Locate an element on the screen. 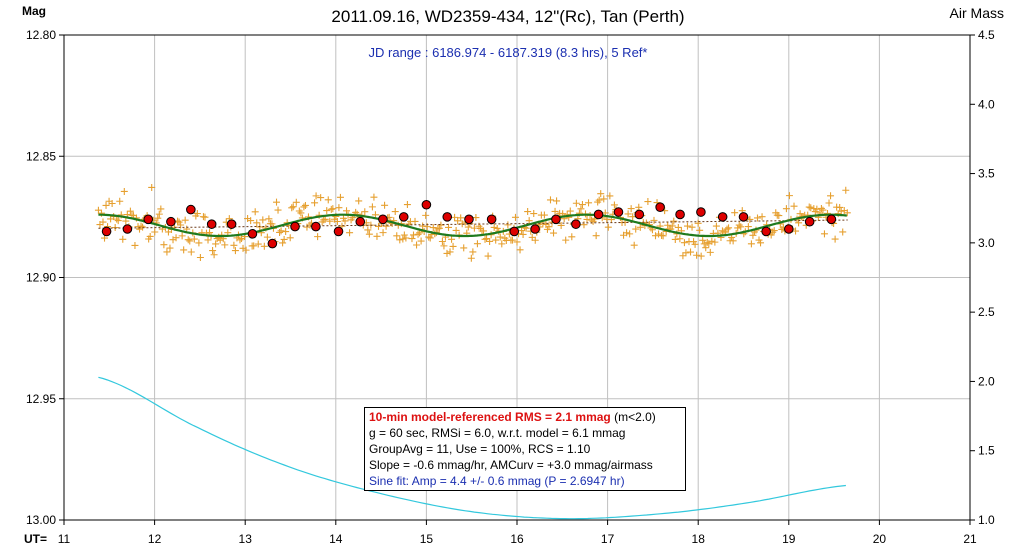 This screenshot has width=1016, height=554. y-tick-label-airmass: 2.5 is located at coordinates (986, 312).